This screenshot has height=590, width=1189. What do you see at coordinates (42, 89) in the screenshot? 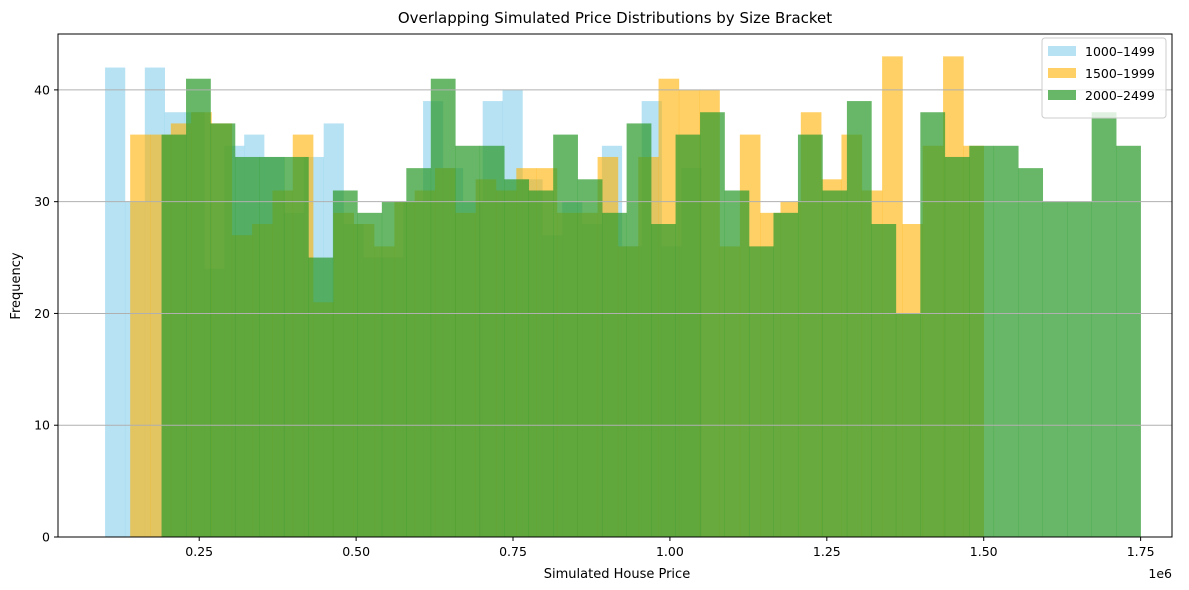
I see `y-tick-label-4: 40` at bounding box center [42, 89].